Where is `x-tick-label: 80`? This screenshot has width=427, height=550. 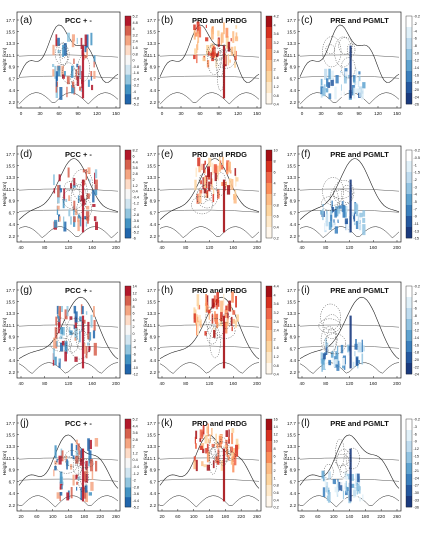 x-tick-label: 80 is located at coordinates (186, 383).